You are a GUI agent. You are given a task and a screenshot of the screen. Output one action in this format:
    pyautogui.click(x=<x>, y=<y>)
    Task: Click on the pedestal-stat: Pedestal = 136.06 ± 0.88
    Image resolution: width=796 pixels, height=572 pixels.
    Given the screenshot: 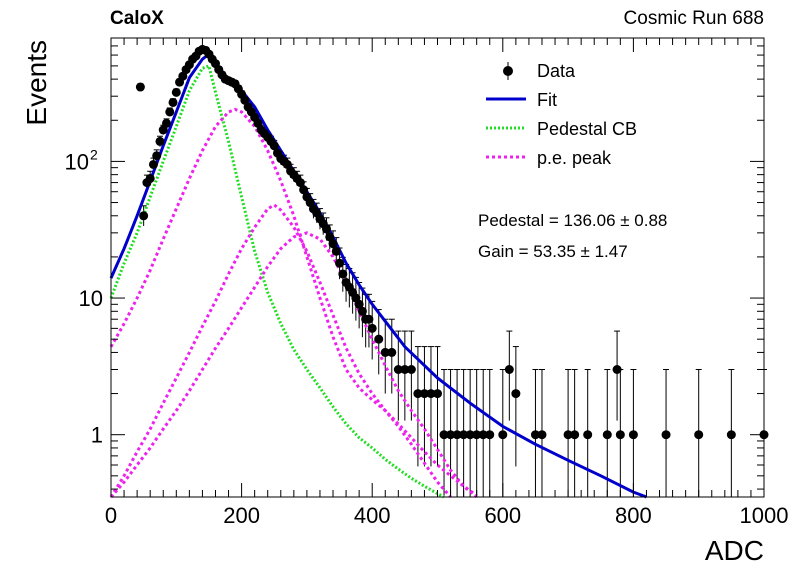 What is the action you would take?
    pyautogui.click(x=572, y=220)
    